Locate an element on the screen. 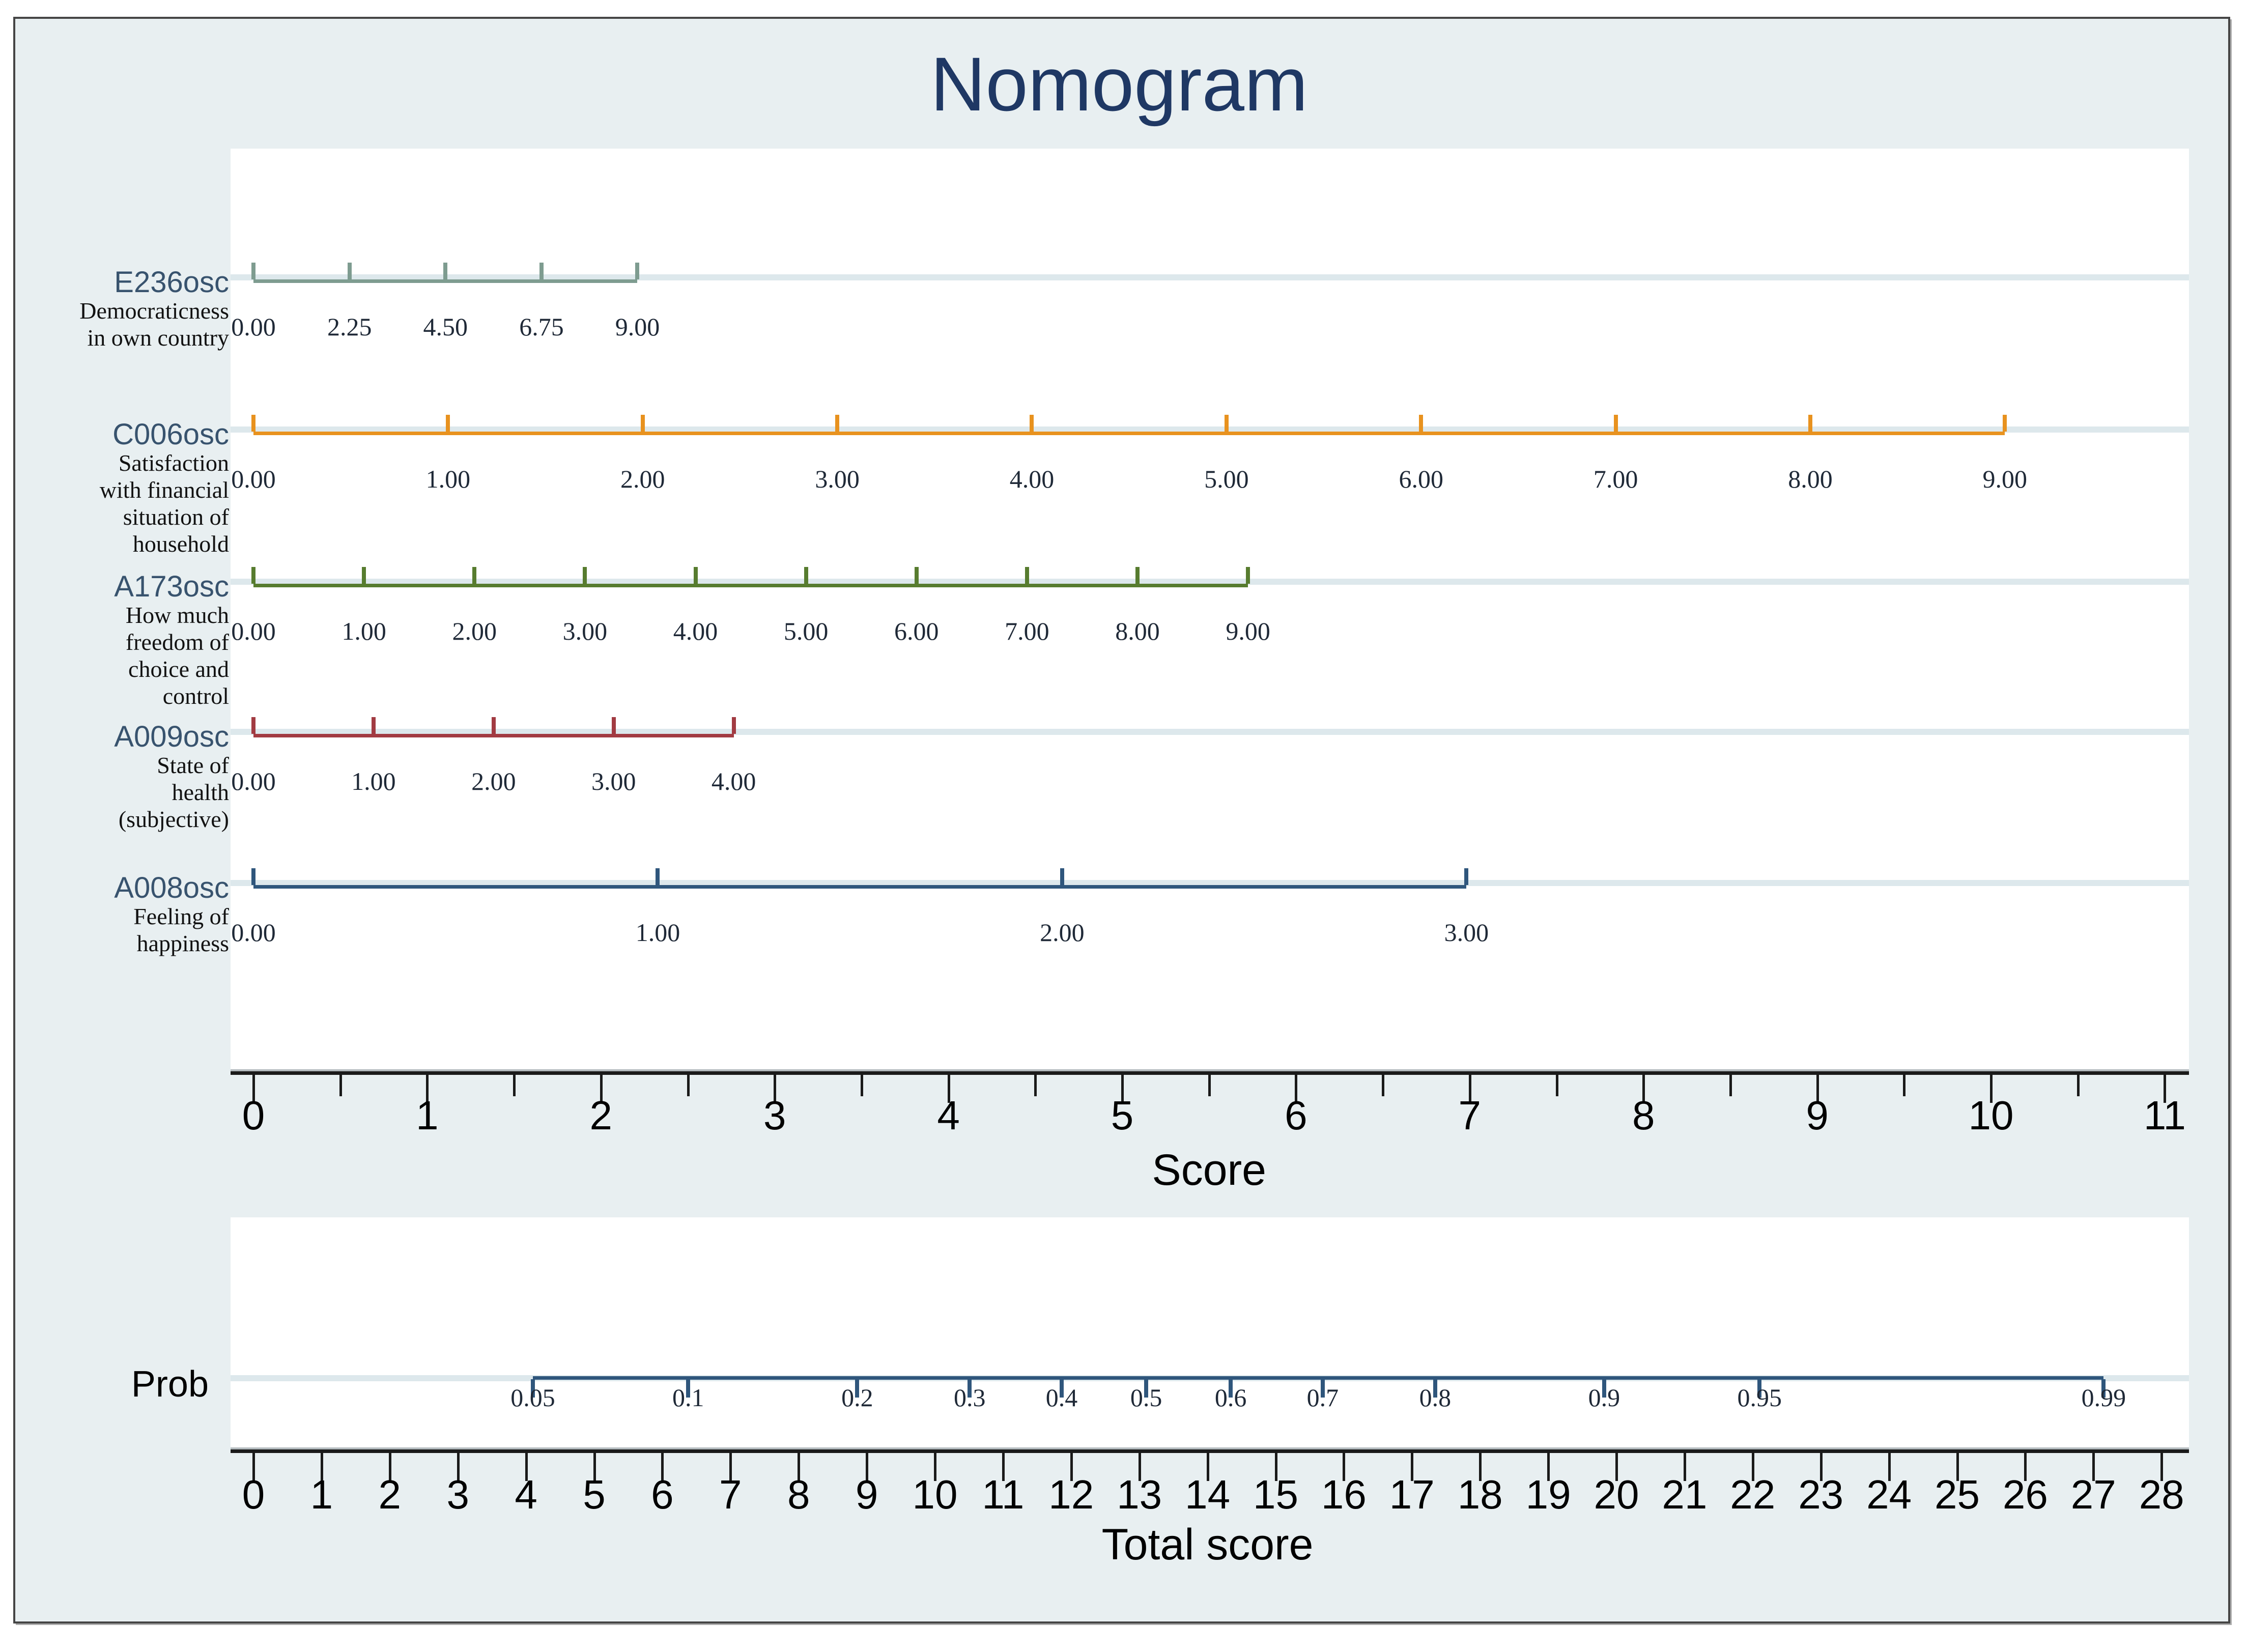  total-score-axis-tick-label: 14 is located at coordinates (1208, 1494).